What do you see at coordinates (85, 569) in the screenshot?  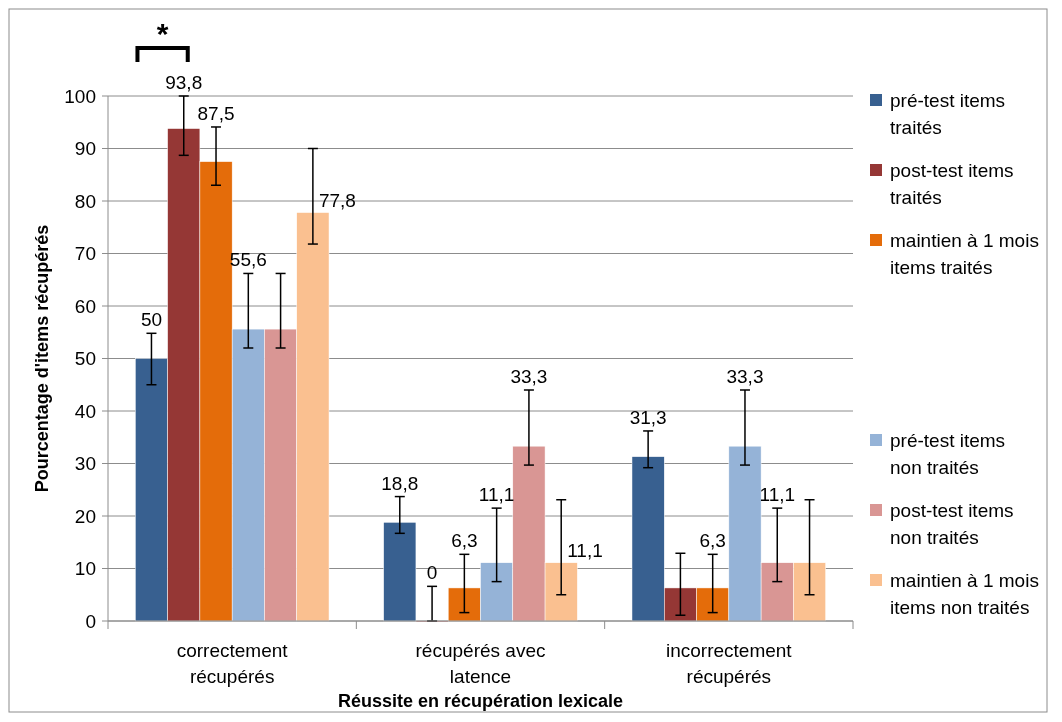 I see `y-tick-label: 10` at bounding box center [85, 569].